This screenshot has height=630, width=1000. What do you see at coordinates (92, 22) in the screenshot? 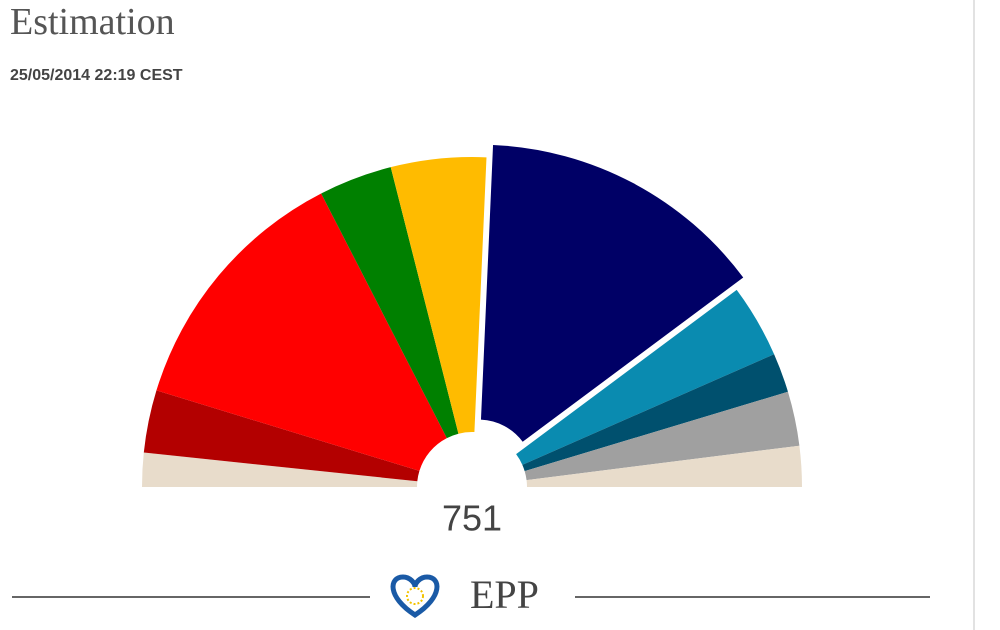
I see `chart-title: Estimation` at bounding box center [92, 22].